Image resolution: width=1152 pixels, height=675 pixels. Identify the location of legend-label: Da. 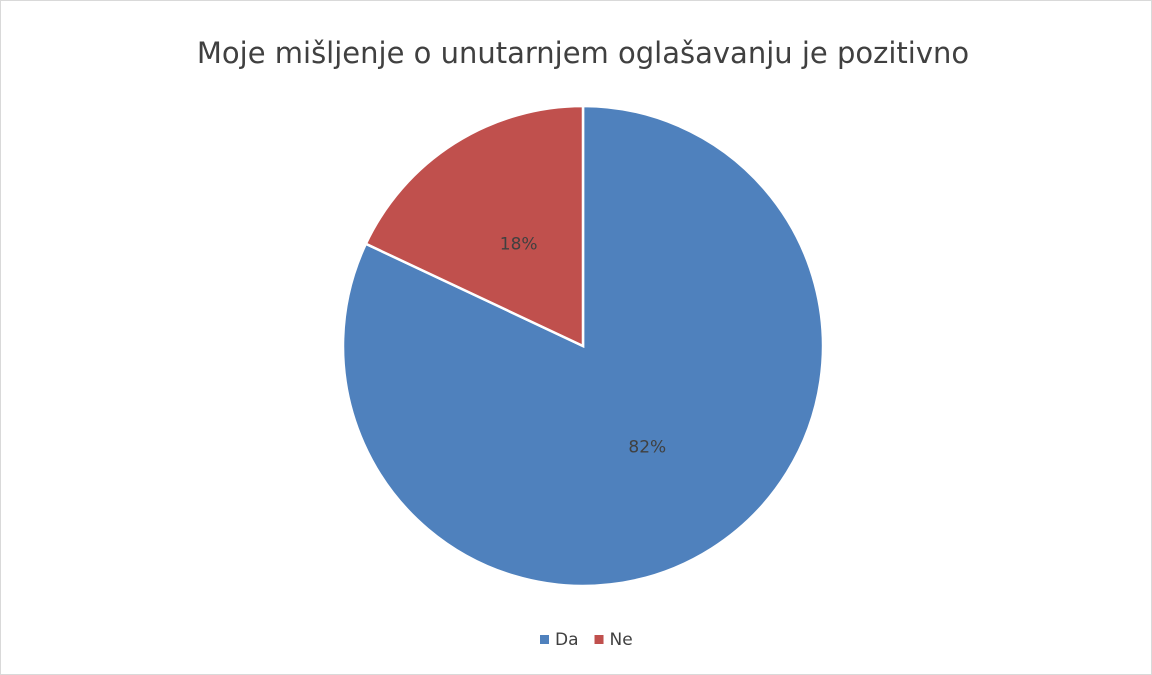
(567, 640).